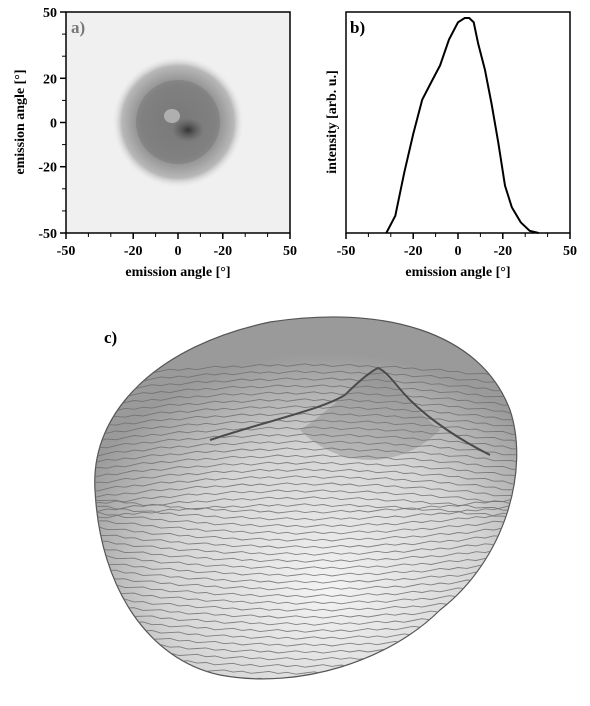  What do you see at coordinates (47, 234) in the screenshot?
I see `heatmap-y-tick-label: -50` at bounding box center [47, 234].